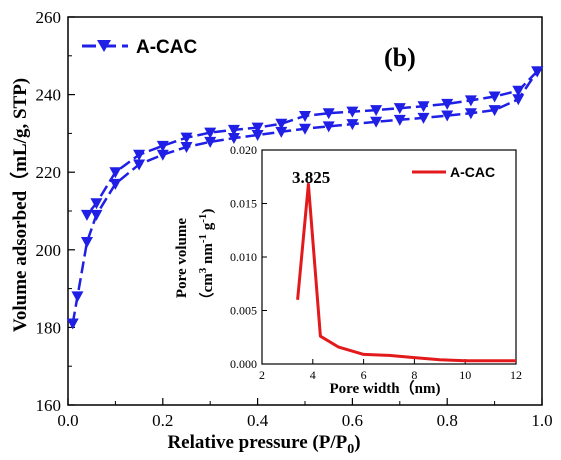 Image resolution: width=561 pixels, height=460 pixels. What do you see at coordinates (541, 420) in the screenshot?
I see `x-tick-label: 1.0` at bounding box center [541, 420].